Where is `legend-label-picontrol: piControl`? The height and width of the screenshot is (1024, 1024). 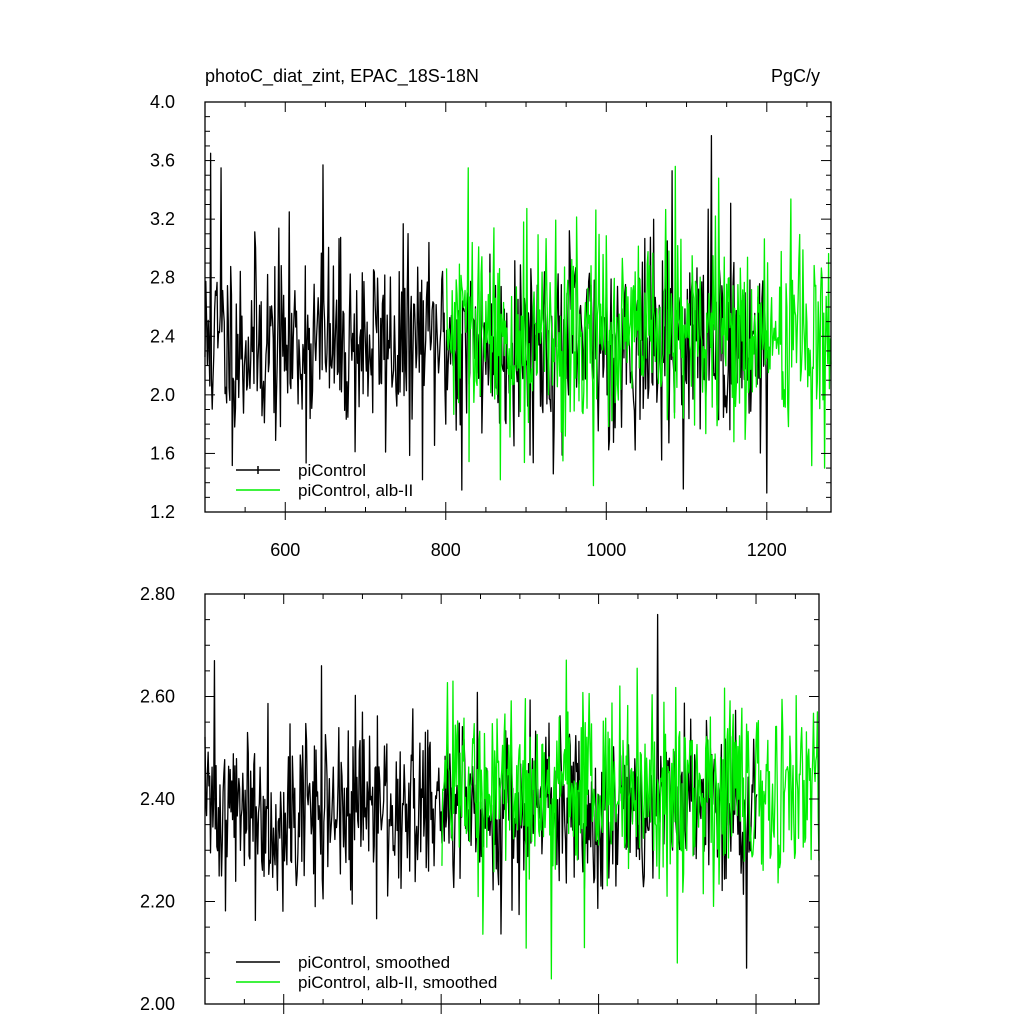
legend-label-picontrol: piControl is located at coordinates (332, 470).